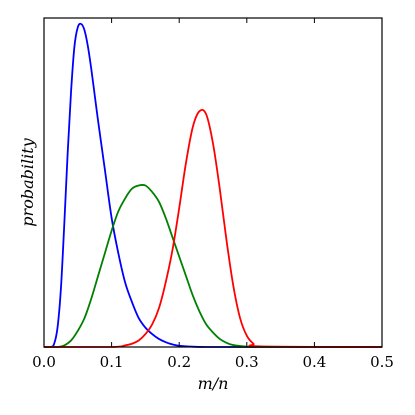  What do you see at coordinates (213, 383) in the screenshot?
I see `x-axis-label: m/n` at bounding box center [213, 383].